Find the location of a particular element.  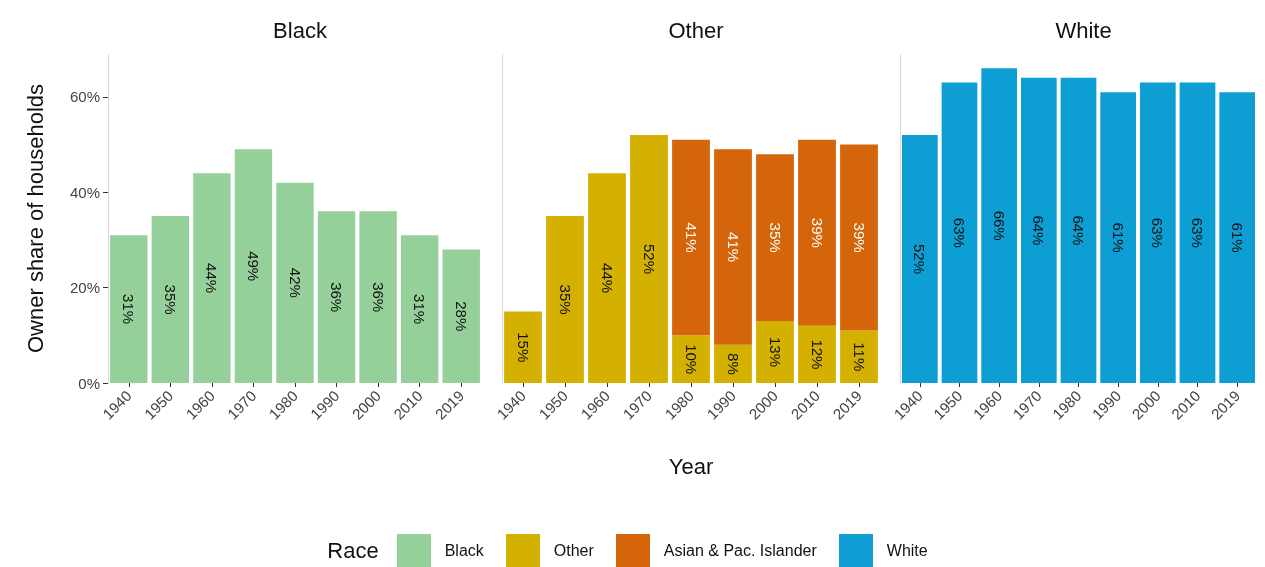

data-label: 42% is located at coordinates (295, 282).